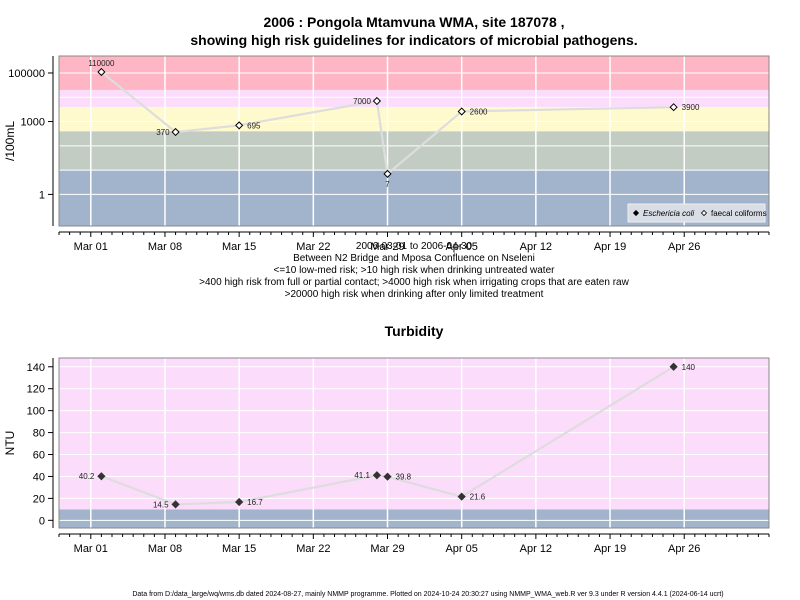 Image resolution: width=800 pixels, height=600 pixels. I want to click on y-tick-label: 80, so click(39, 434).